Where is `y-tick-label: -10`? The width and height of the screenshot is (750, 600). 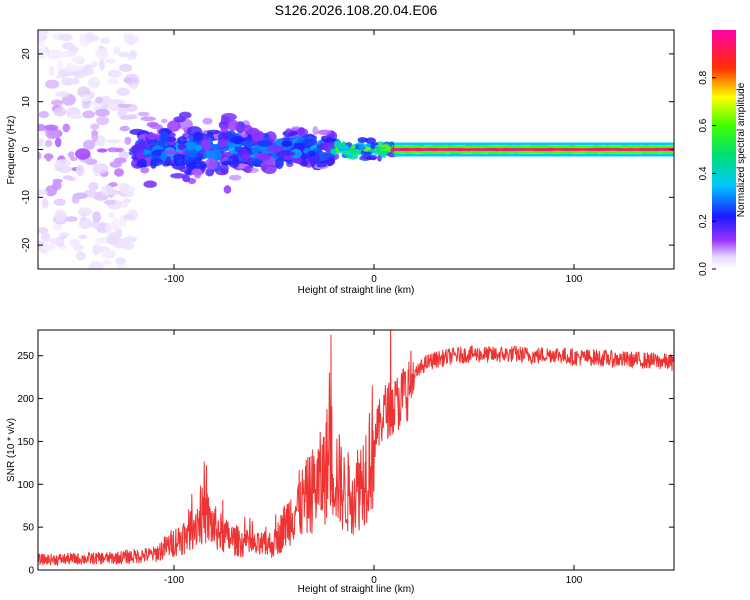 y-tick-label: -10 is located at coordinates (26, 197).